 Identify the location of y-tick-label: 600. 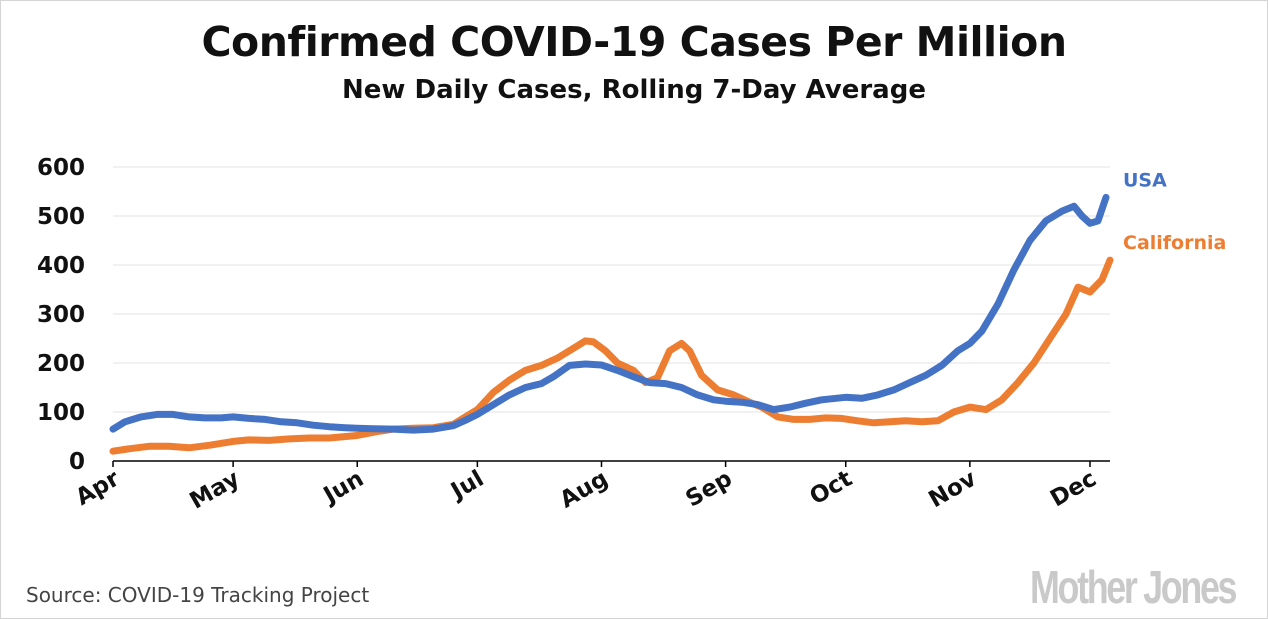
(61, 168).